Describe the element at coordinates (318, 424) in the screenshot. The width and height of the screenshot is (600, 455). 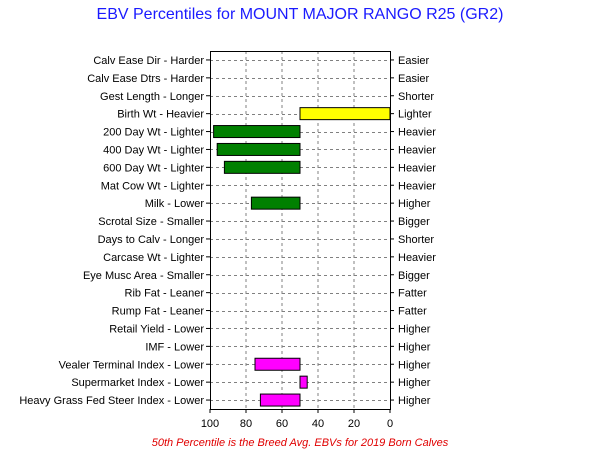
I see `x-tick-label: 40` at that location.